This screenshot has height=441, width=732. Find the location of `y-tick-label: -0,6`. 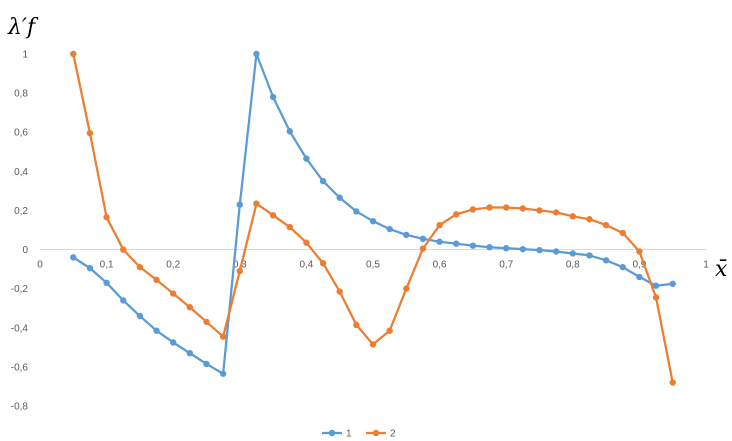

y-tick-label: -0,6 is located at coordinates (20, 367).